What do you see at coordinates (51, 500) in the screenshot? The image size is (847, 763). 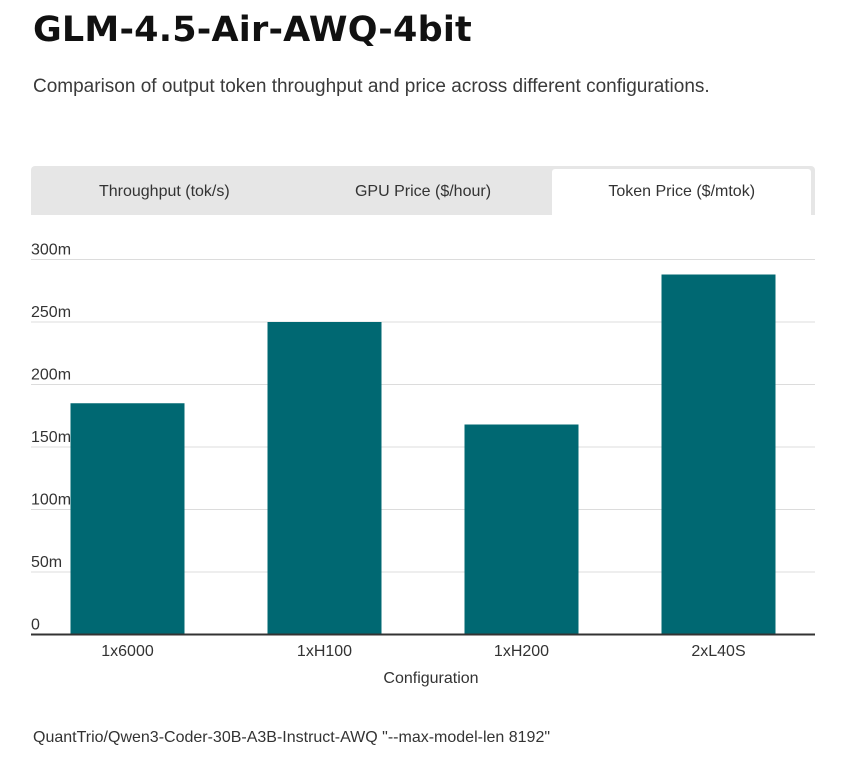 I see `y-tick-label: 100m` at bounding box center [51, 500].